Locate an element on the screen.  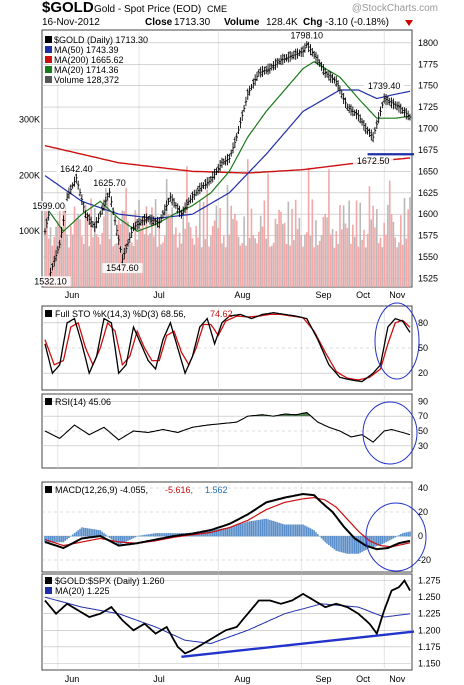
price-tick-label: 1725 is located at coordinates (428, 107).